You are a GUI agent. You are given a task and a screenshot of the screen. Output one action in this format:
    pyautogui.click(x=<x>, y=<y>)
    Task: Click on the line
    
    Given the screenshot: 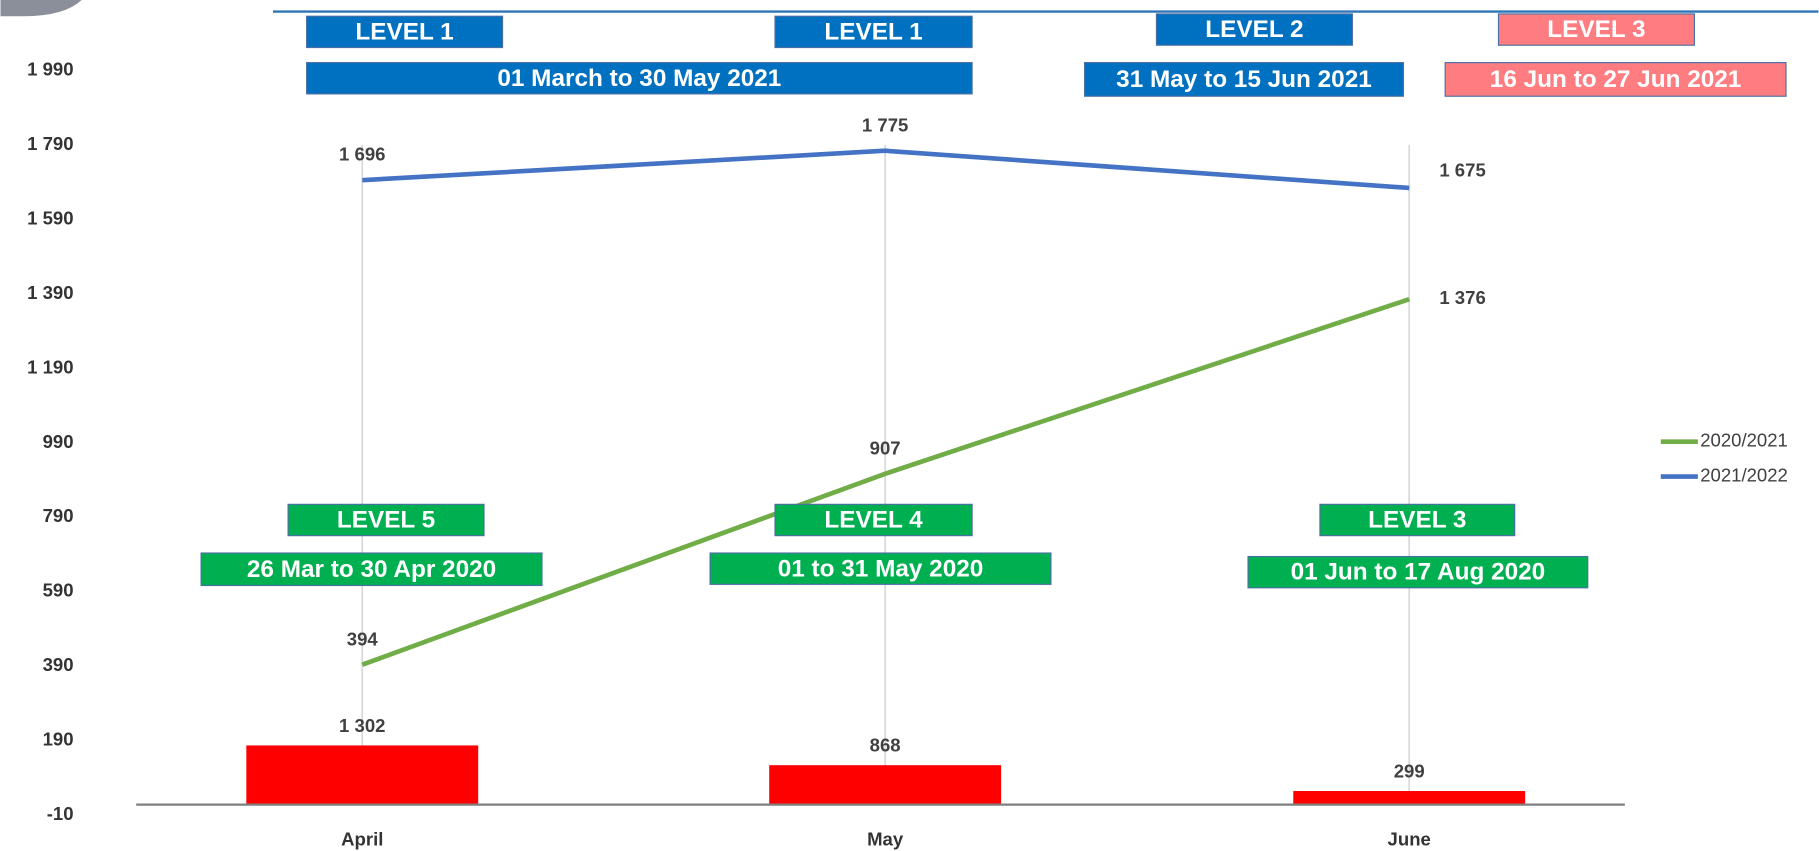 What is the action you would take?
    pyautogui.click(x=886, y=169)
    